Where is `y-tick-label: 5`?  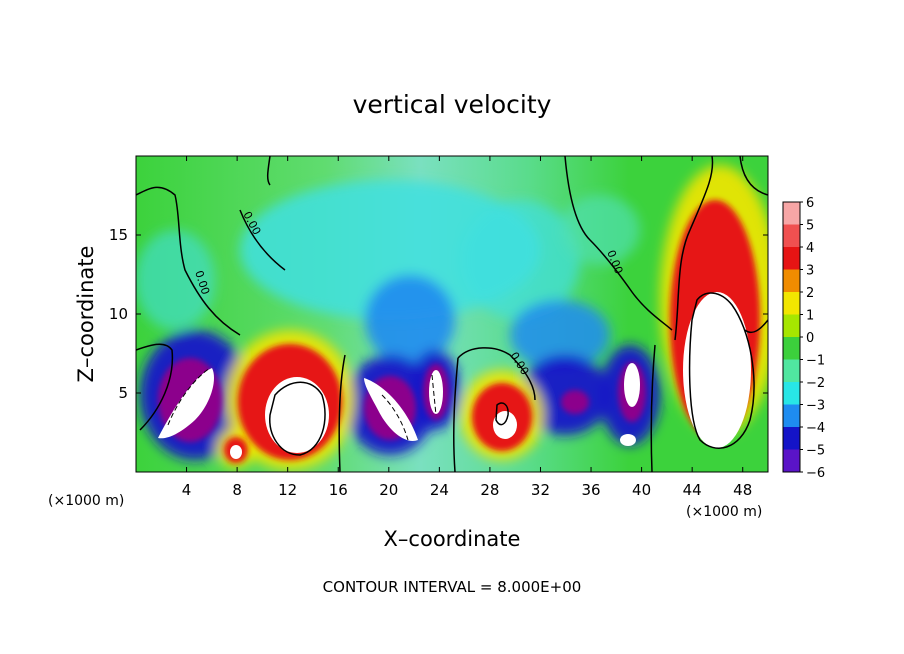 y-tick-label: 5 is located at coordinates (123, 393).